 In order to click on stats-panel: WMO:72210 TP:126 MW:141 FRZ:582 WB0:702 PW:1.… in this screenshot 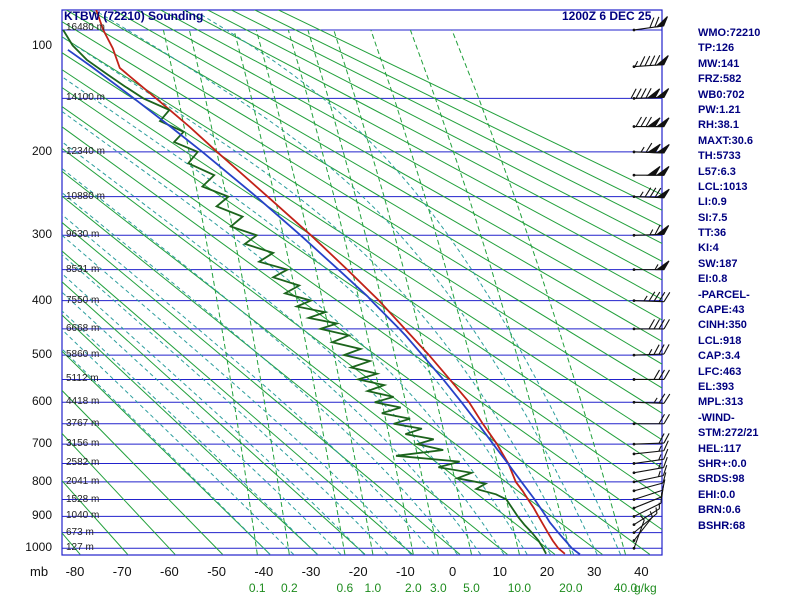, I will do `click(748, 280)`.